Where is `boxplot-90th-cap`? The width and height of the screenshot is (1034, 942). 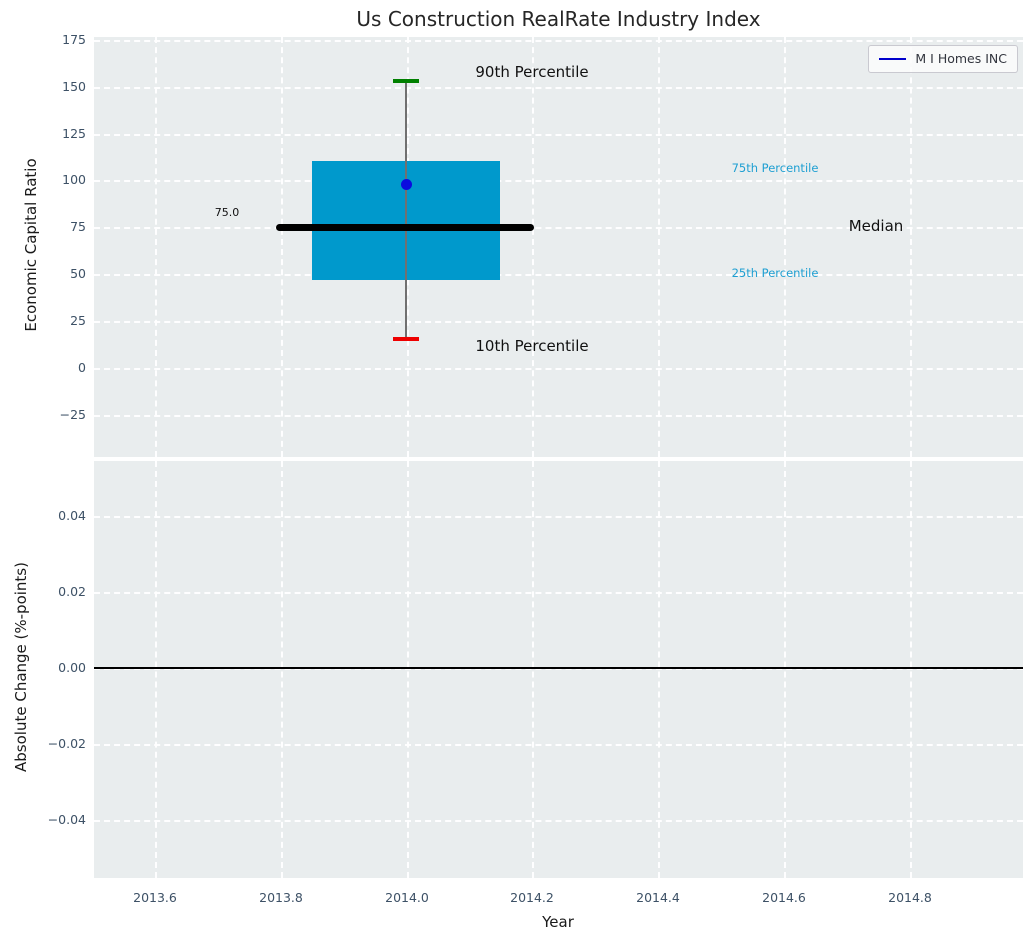 boxplot-90th-cap is located at coordinates (406, 81).